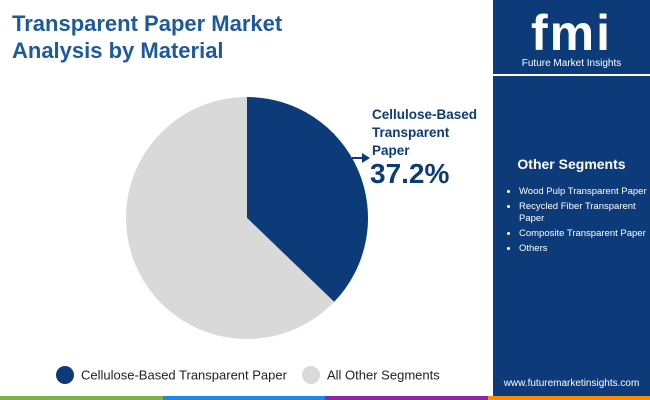 This screenshot has height=400, width=650. What do you see at coordinates (571, 63) in the screenshot?
I see `brand: Future Market Insights` at bounding box center [571, 63].